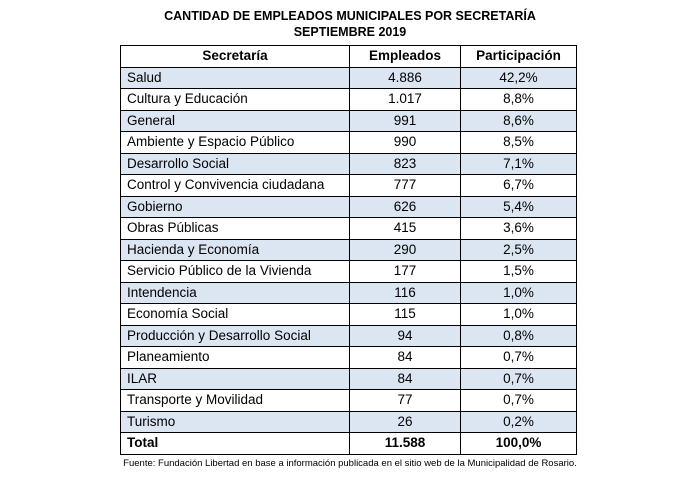 Image resolution: width=700 pixels, height=483 pixels. I want to click on row-secretaria: Turismo, so click(235, 421).